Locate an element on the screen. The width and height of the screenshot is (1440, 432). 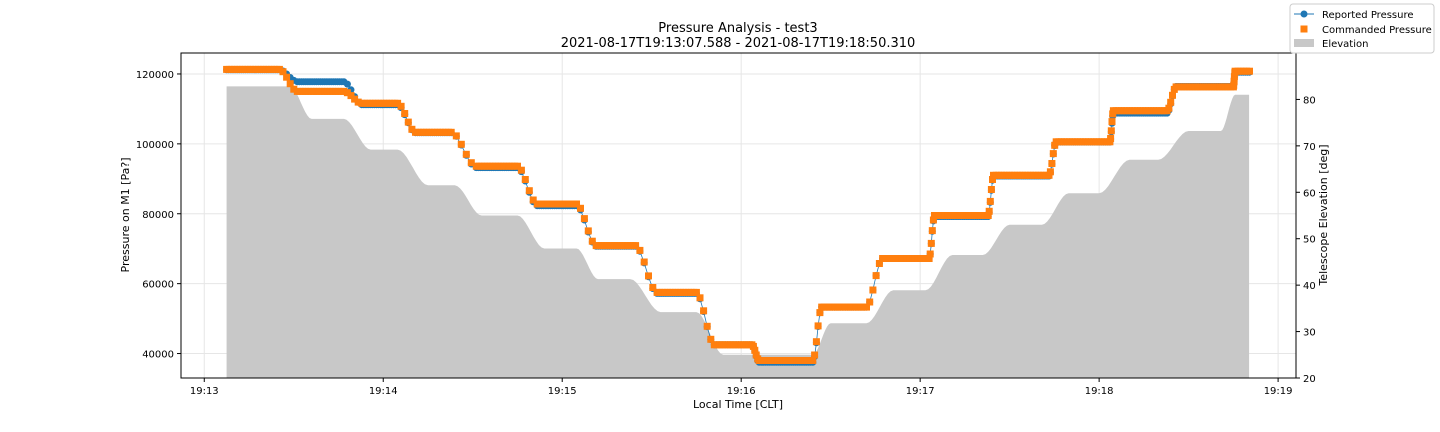
legend-commanded-label: Commanded Pressure is located at coordinates (1377, 30).